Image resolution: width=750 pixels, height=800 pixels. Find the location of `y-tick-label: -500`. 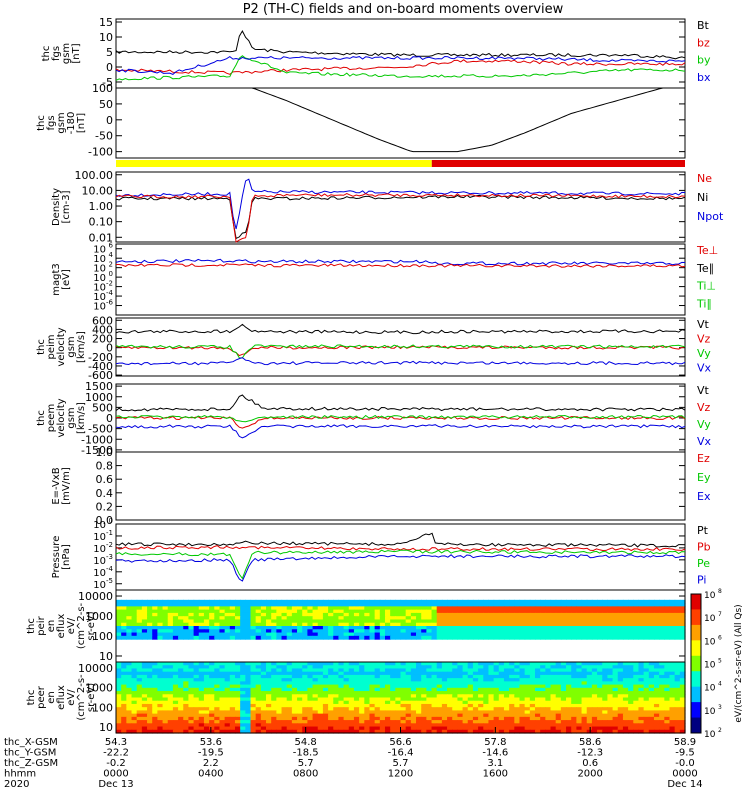

y-tick-label: -500 is located at coordinates (100, 429).